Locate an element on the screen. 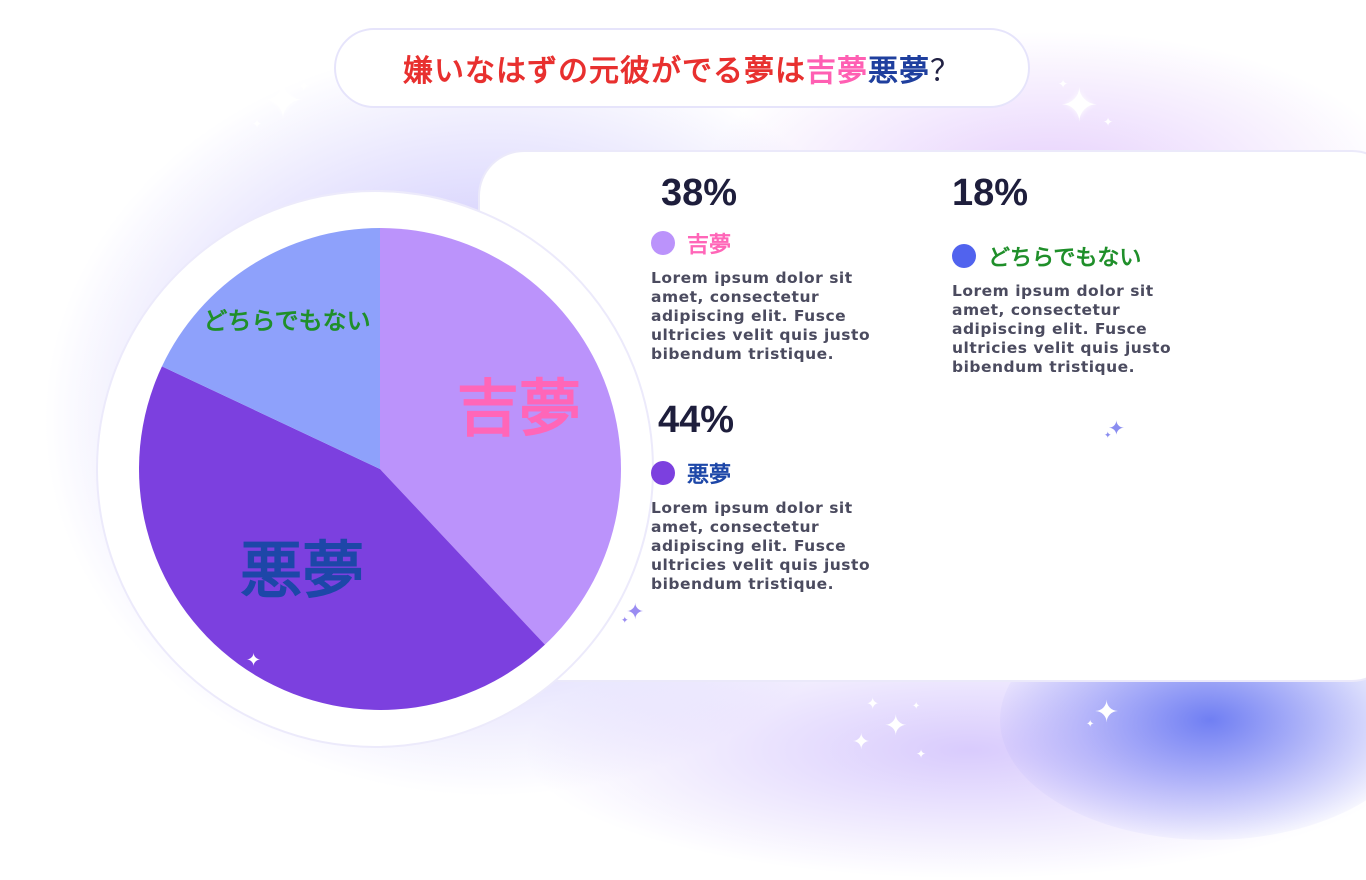 The width and height of the screenshot is (1366, 880). title-banner: 嫌いなはずの元彼がでる夢は 吉夢 悪夢？ is located at coordinates (682, 68).